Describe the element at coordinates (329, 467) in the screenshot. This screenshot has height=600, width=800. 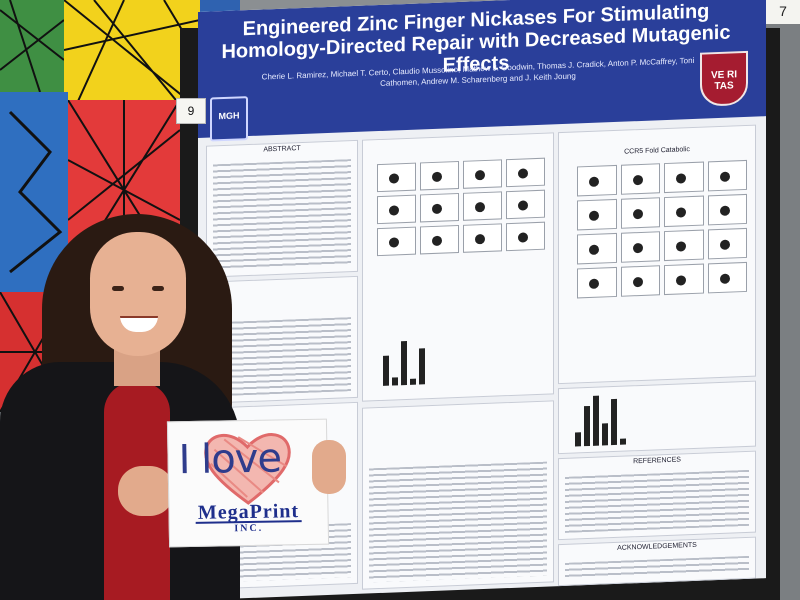
I see `right-hand` at that location.